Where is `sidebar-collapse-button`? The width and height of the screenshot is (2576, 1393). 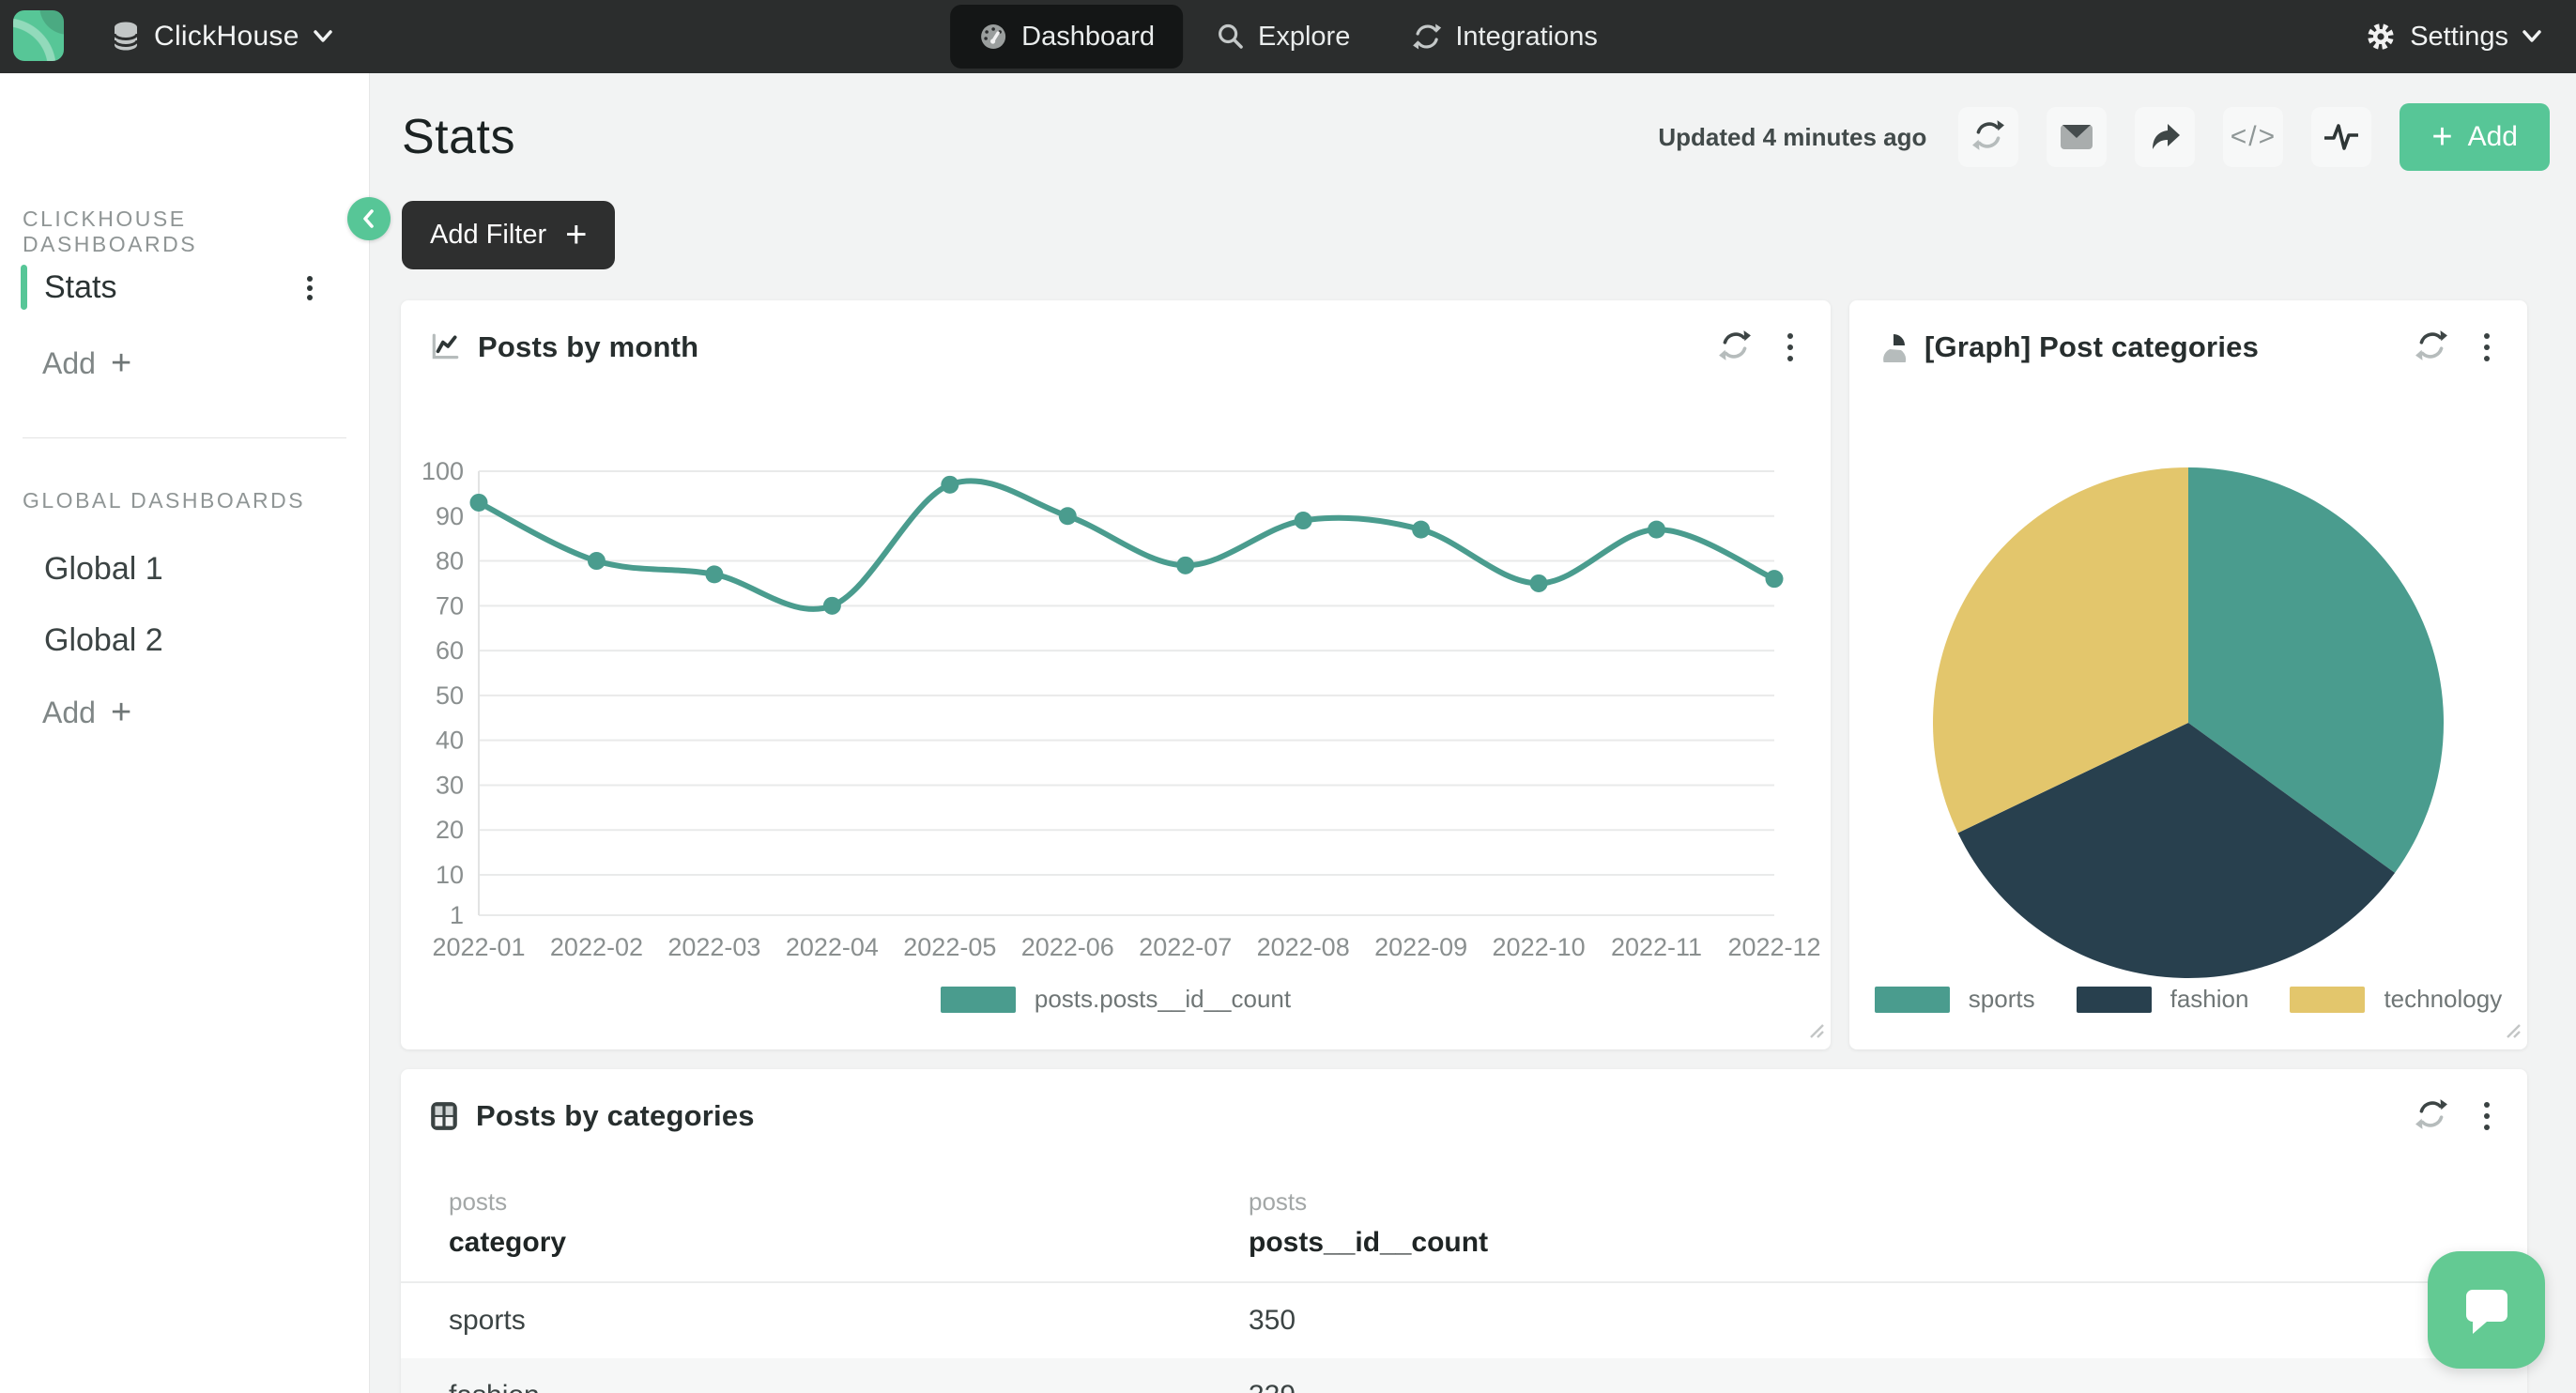 sidebar-collapse-button is located at coordinates (369, 218).